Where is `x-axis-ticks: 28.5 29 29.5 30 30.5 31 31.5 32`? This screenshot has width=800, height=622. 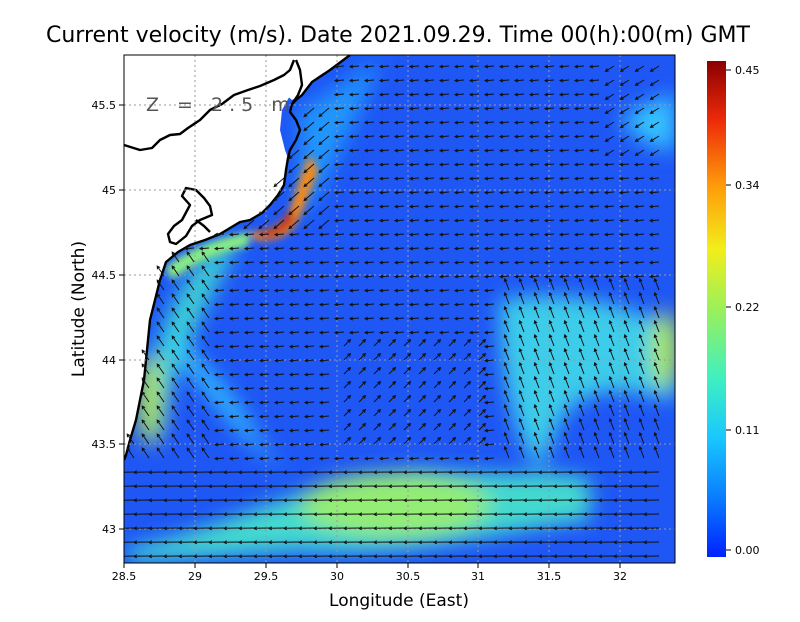
x-axis-ticks: 28.5 29 29.5 30 30.5 31 31.5 32 is located at coordinates (369, 573).